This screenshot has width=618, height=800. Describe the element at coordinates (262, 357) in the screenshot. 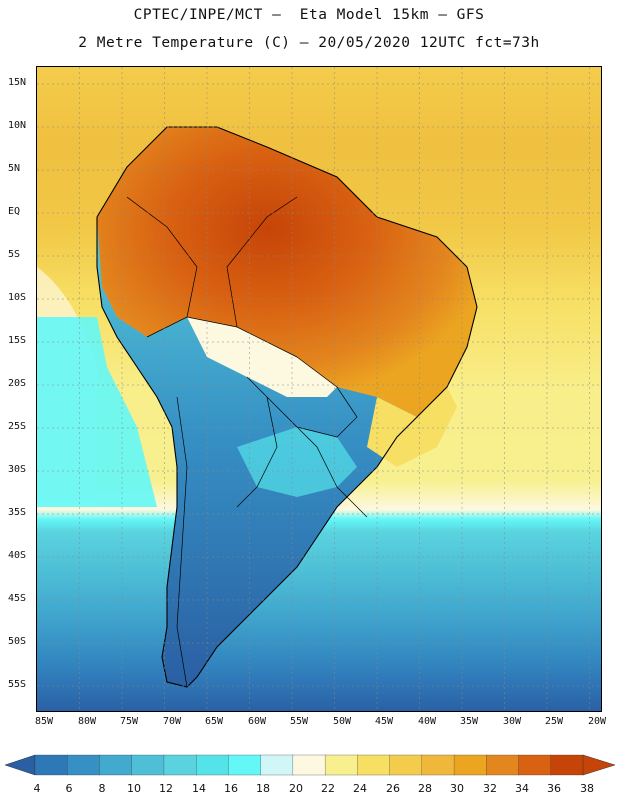

I see `altiplano-transition` at that location.